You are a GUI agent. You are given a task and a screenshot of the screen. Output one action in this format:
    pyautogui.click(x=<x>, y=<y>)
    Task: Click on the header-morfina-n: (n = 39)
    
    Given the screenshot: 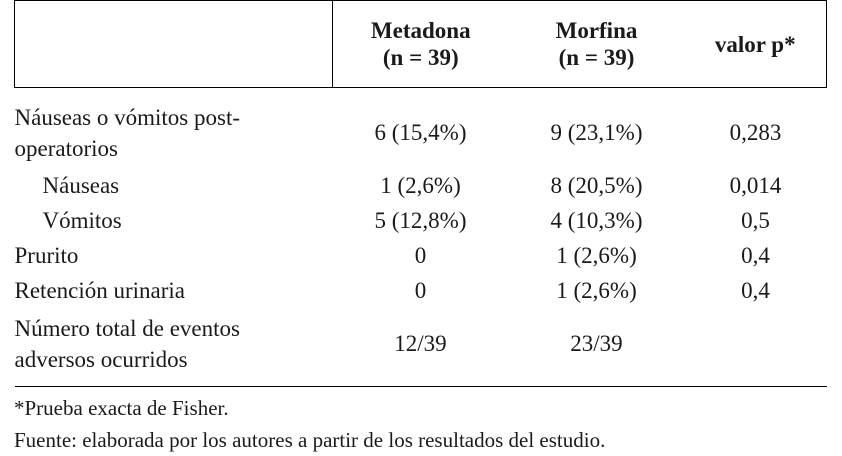 What is the action you would take?
    pyautogui.click(x=596, y=57)
    